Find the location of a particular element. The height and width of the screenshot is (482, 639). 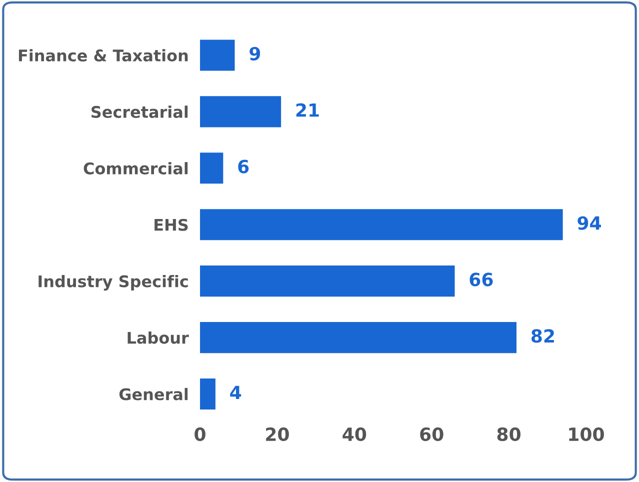

data-label: 6 is located at coordinates (243, 167).